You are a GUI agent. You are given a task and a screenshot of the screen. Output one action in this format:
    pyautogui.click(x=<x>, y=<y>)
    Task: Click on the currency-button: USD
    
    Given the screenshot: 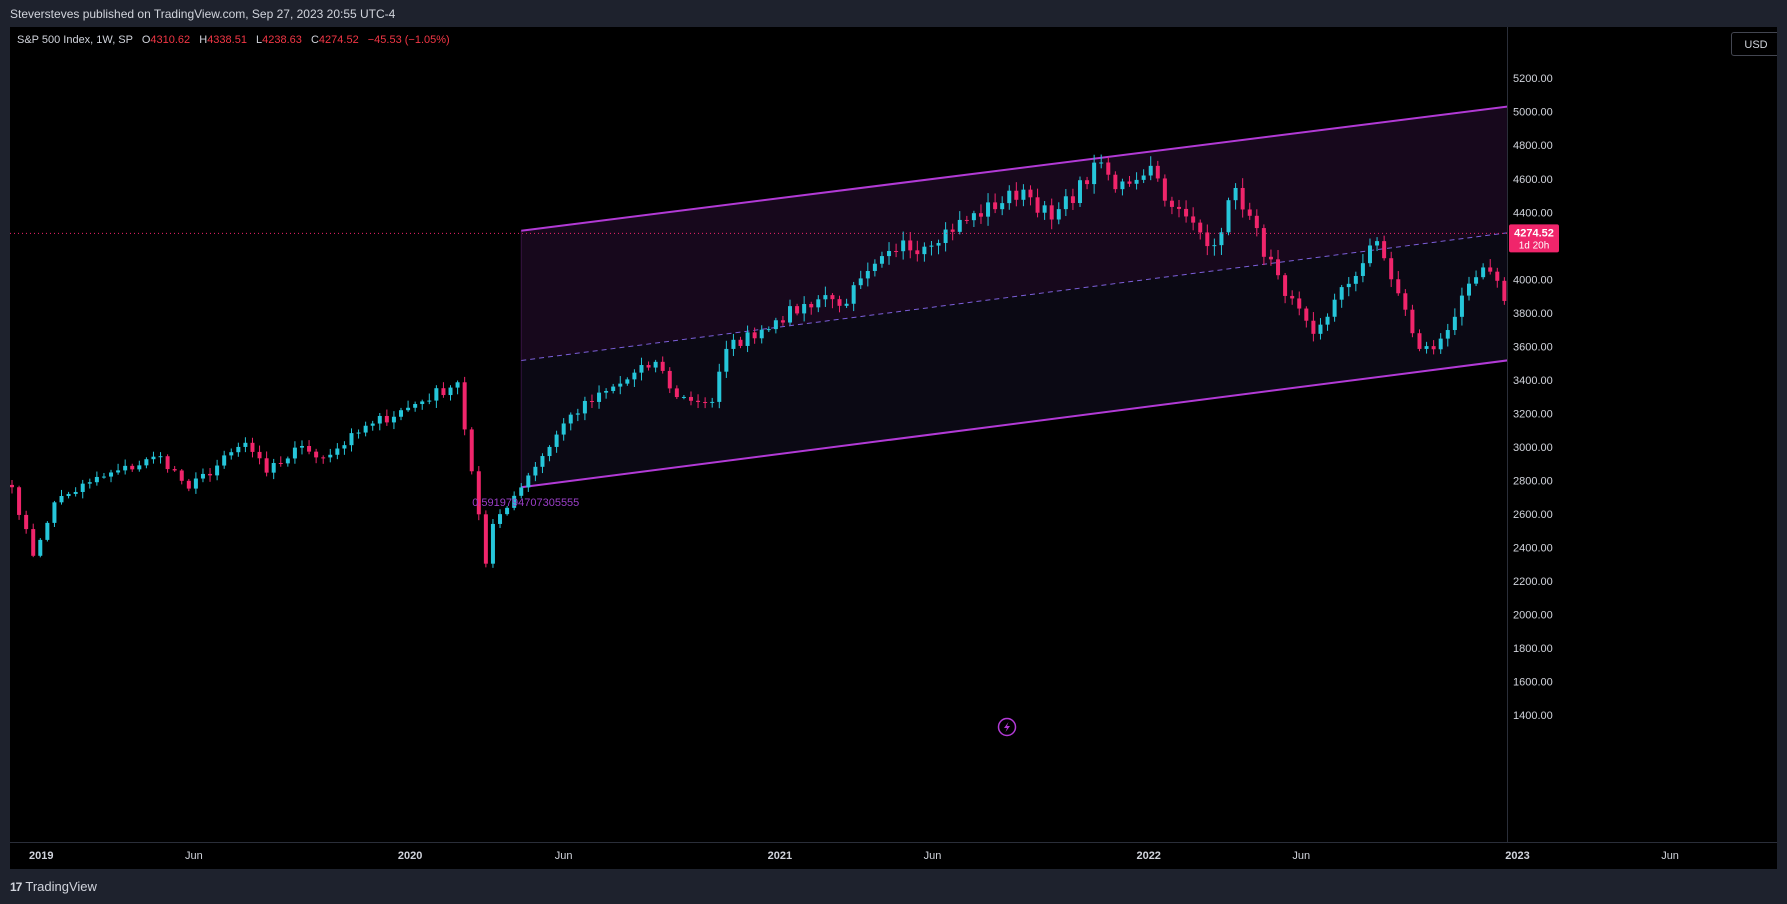 What is the action you would take?
    pyautogui.click(x=1754, y=44)
    